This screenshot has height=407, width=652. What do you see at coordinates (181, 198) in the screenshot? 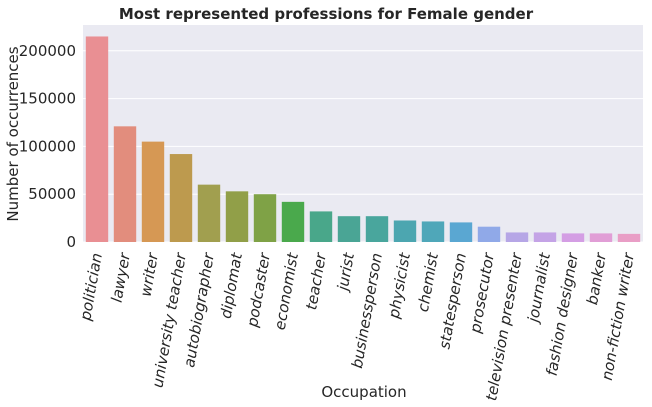
I see `bar-university-teacher` at bounding box center [181, 198].